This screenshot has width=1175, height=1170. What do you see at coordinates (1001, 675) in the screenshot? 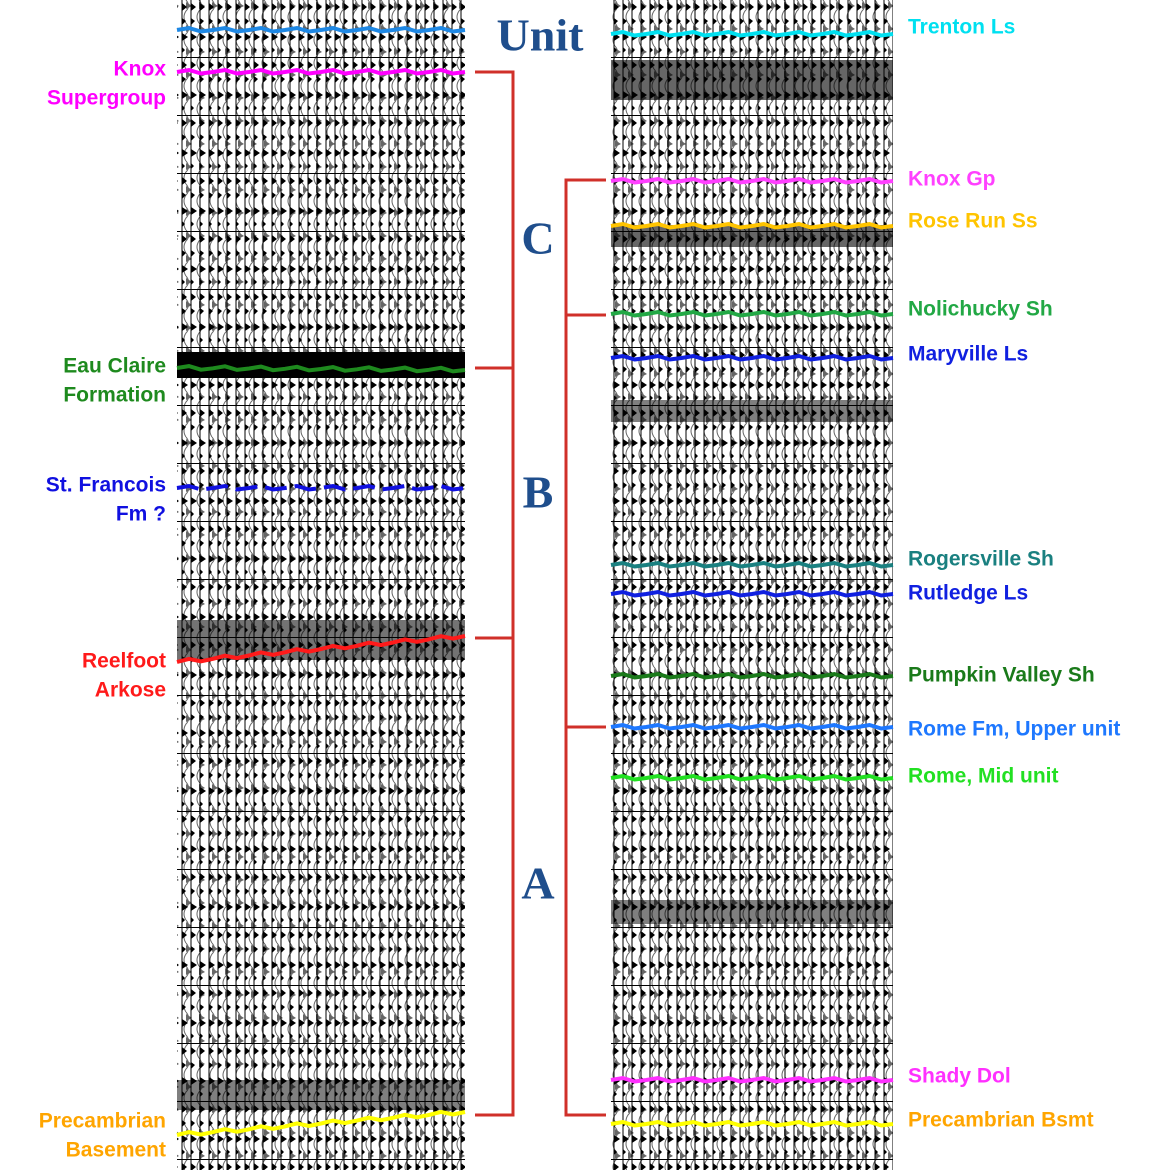
I see `horizon-label: Pumpkin Valley Sh` at bounding box center [1001, 675].